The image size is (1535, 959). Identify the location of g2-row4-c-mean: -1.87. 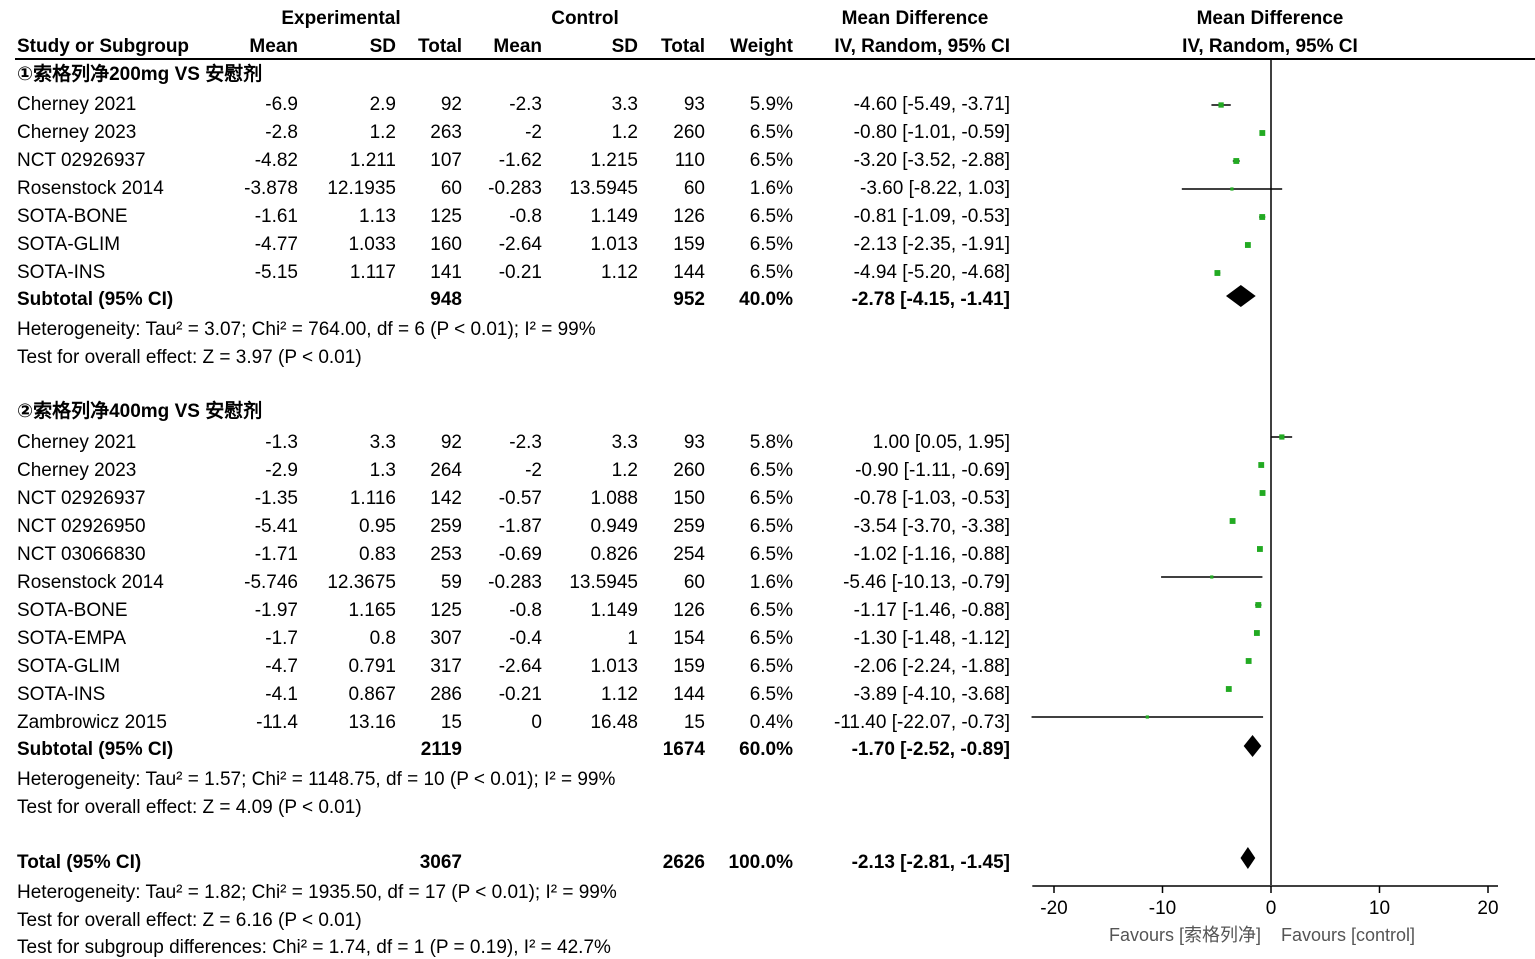
(520, 526).